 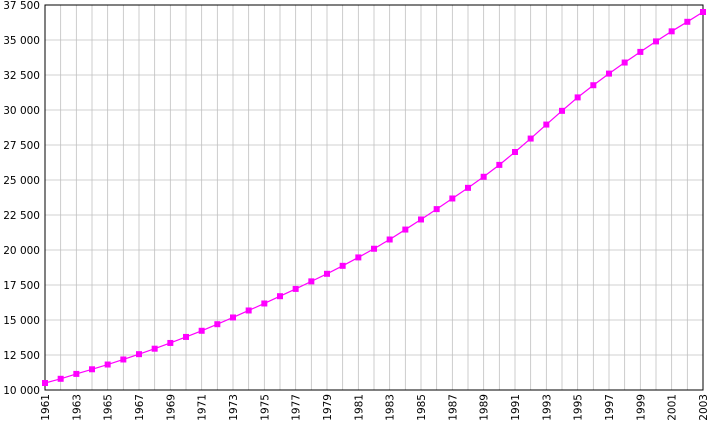 What do you see at coordinates (21, 146) in the screenshot?
I see `y-tick-label: 27 500` at bounding box center [21, 146].